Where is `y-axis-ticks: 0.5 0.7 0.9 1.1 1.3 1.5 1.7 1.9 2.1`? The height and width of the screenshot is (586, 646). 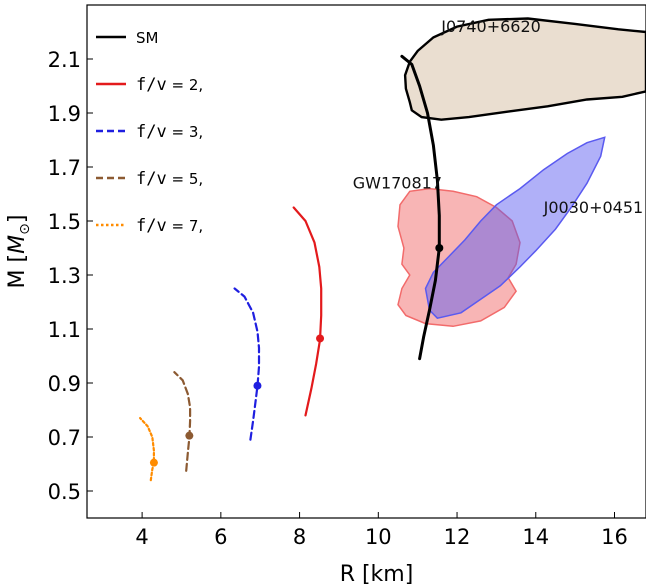
y-axis-ticks: 0.5 0.7 0.9 1.1 1.3 1.5 1.7 1.9 2.1 is located at coordinates (70, 276).